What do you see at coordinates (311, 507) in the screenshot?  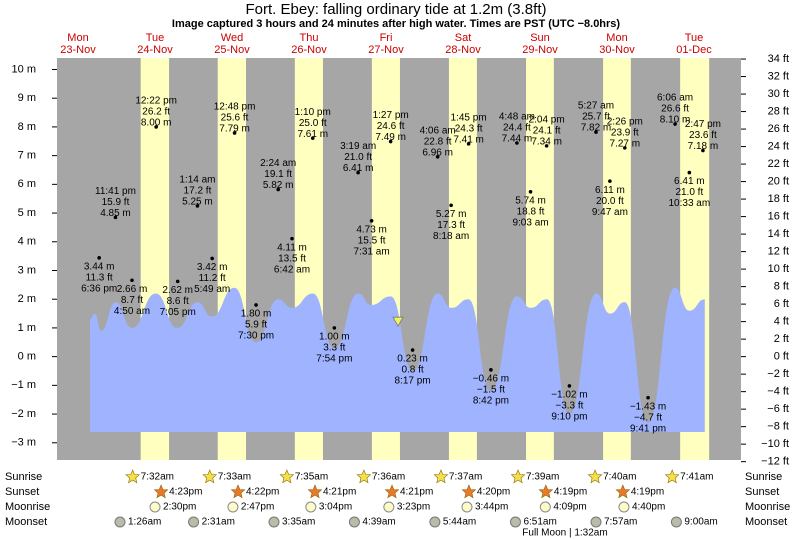 I see `moonrise-icon` at bounding box center [311, 507].